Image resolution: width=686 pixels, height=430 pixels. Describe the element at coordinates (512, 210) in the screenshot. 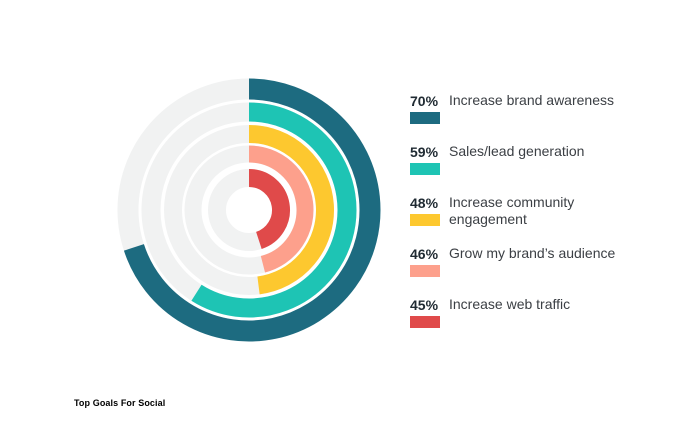

I see `legend-label: Increase community engagement` at that location.